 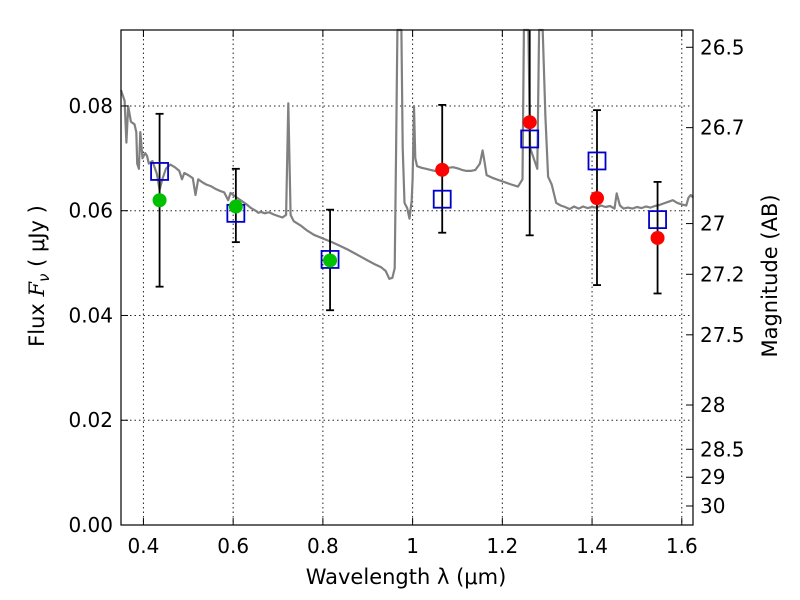 What do you see at coordinates (37, 289) in the screenshot?
I see `y-axis-label-symbol: F` at bounding box center [37, 289].